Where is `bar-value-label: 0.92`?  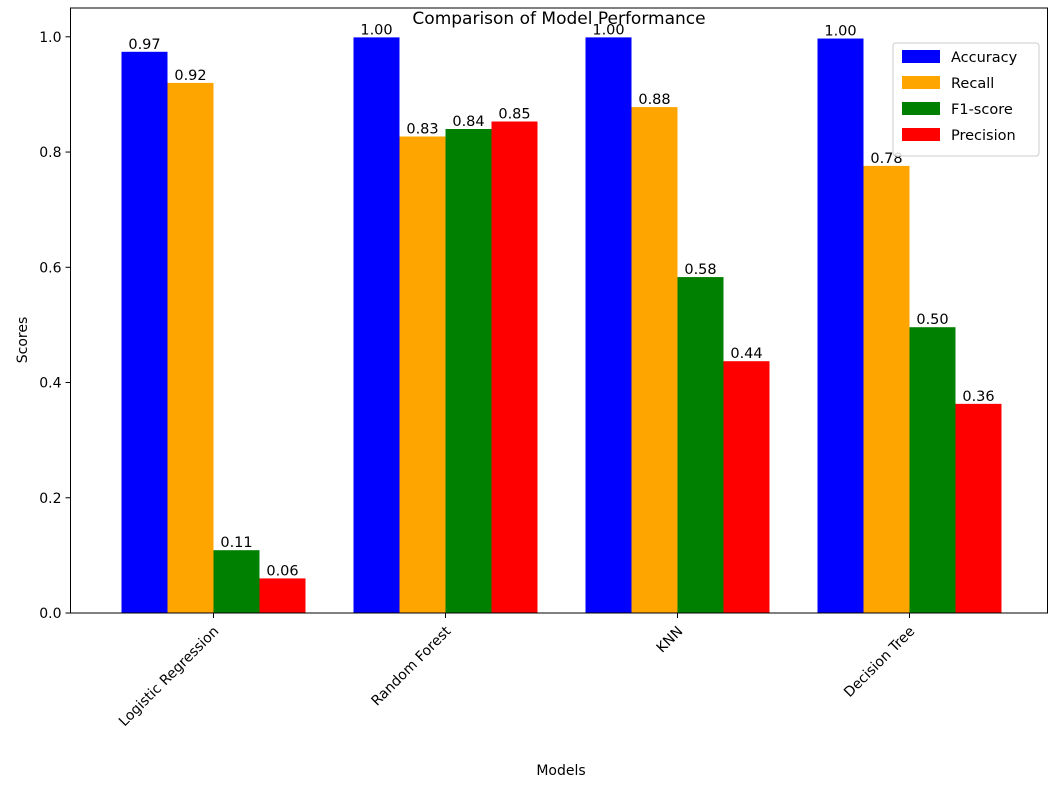 bar-value-label: 0.92 is located at coordinates (190, 76).